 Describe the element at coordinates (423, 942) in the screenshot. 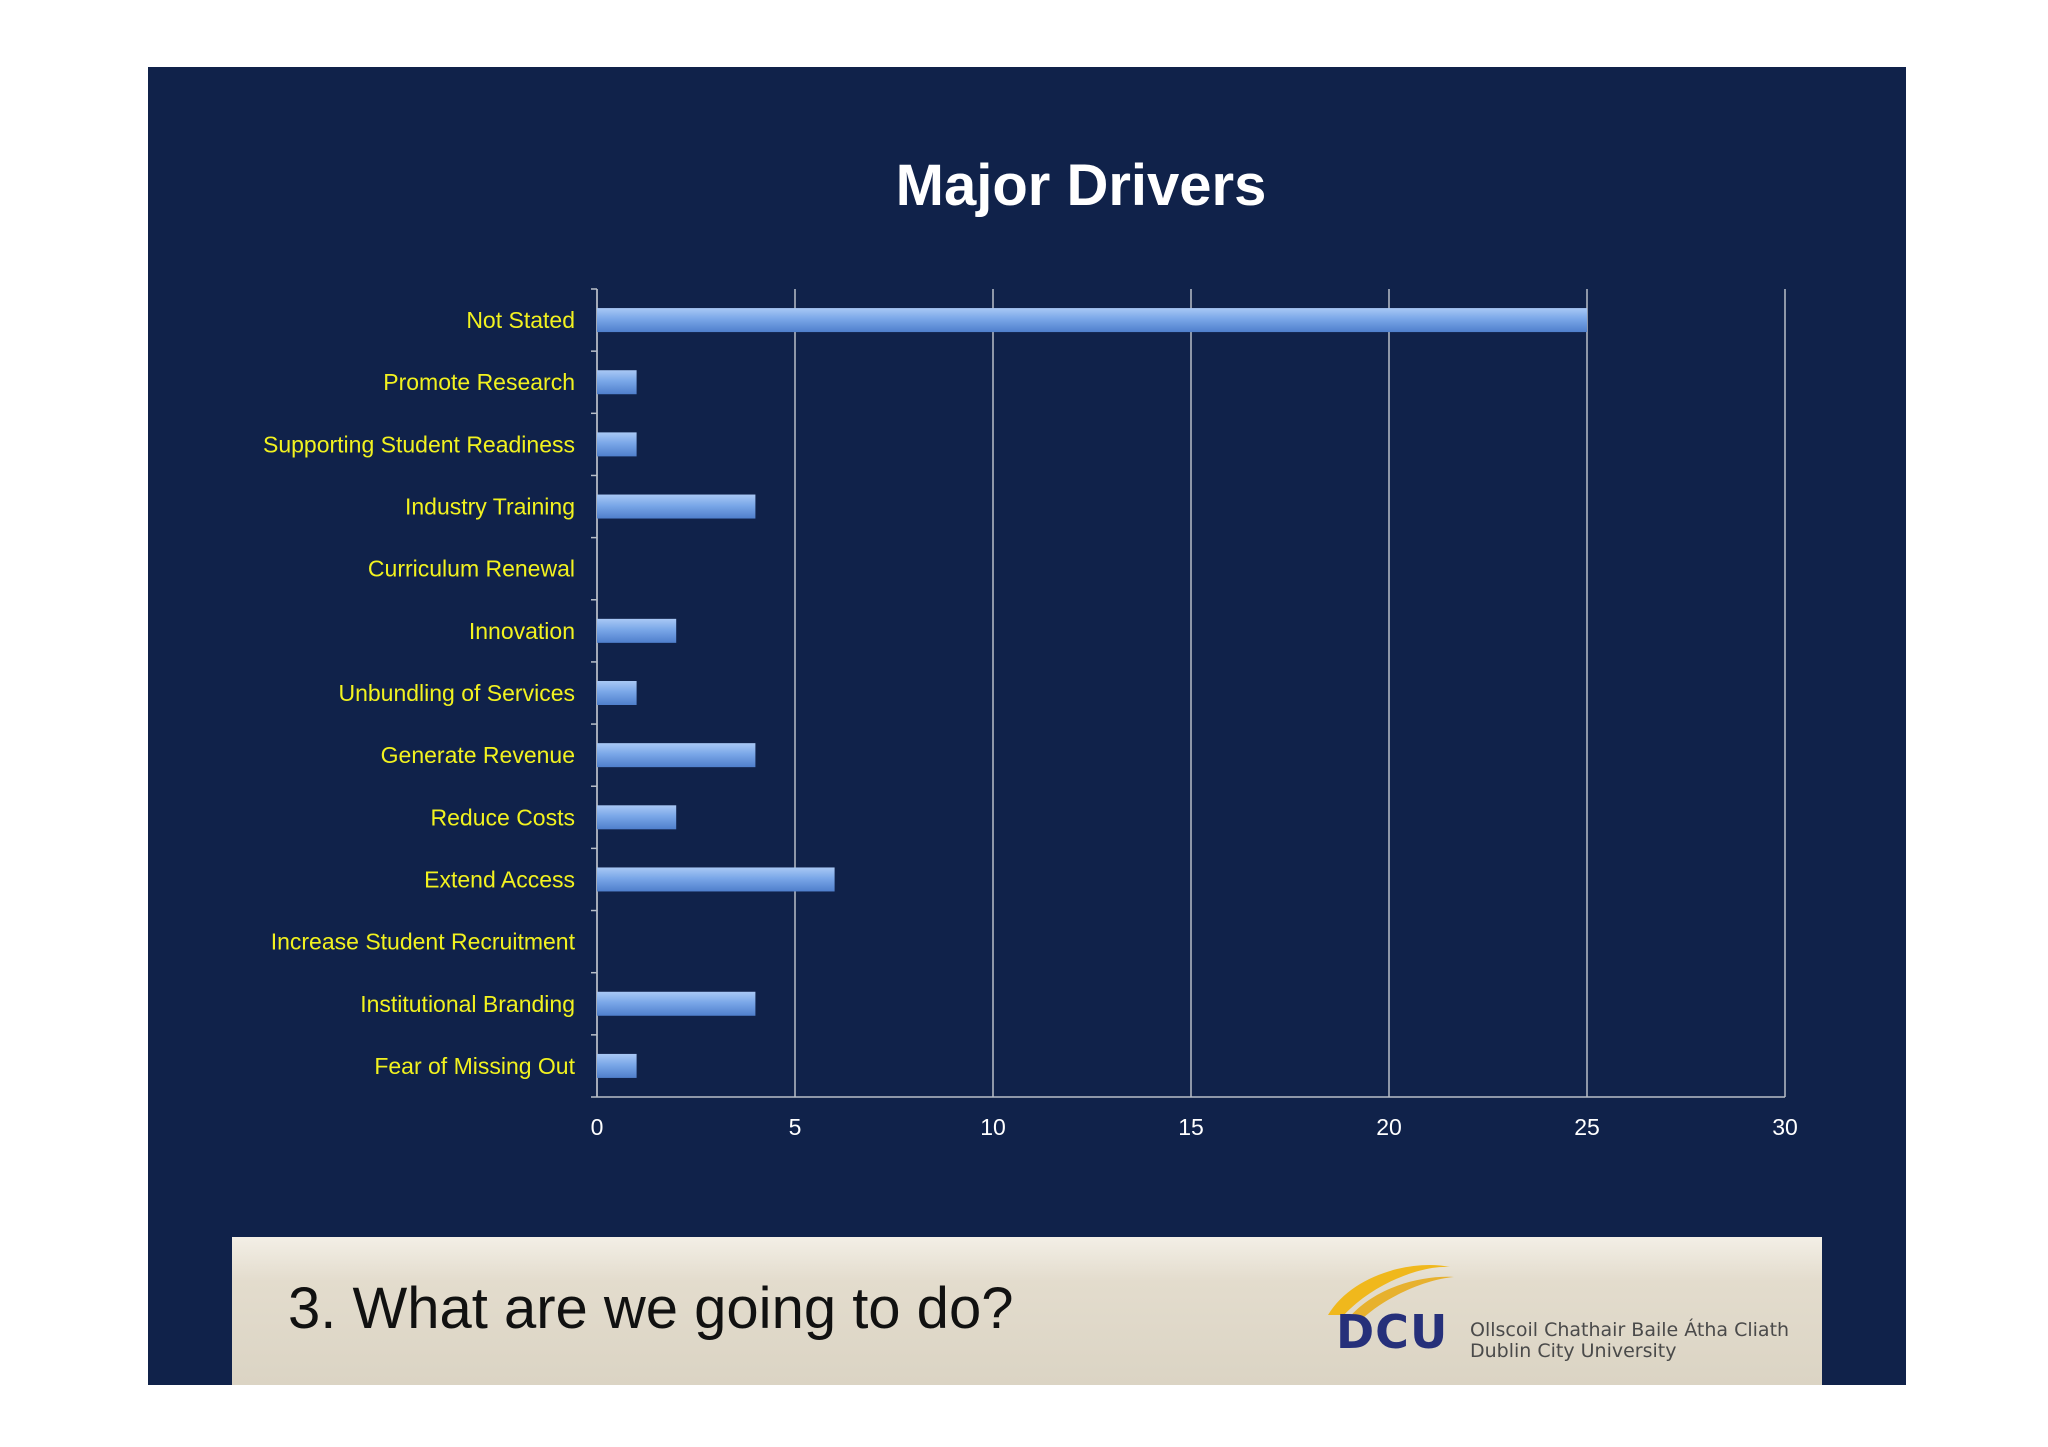

I see `category-label: Increase Student Recruitment` at that location.